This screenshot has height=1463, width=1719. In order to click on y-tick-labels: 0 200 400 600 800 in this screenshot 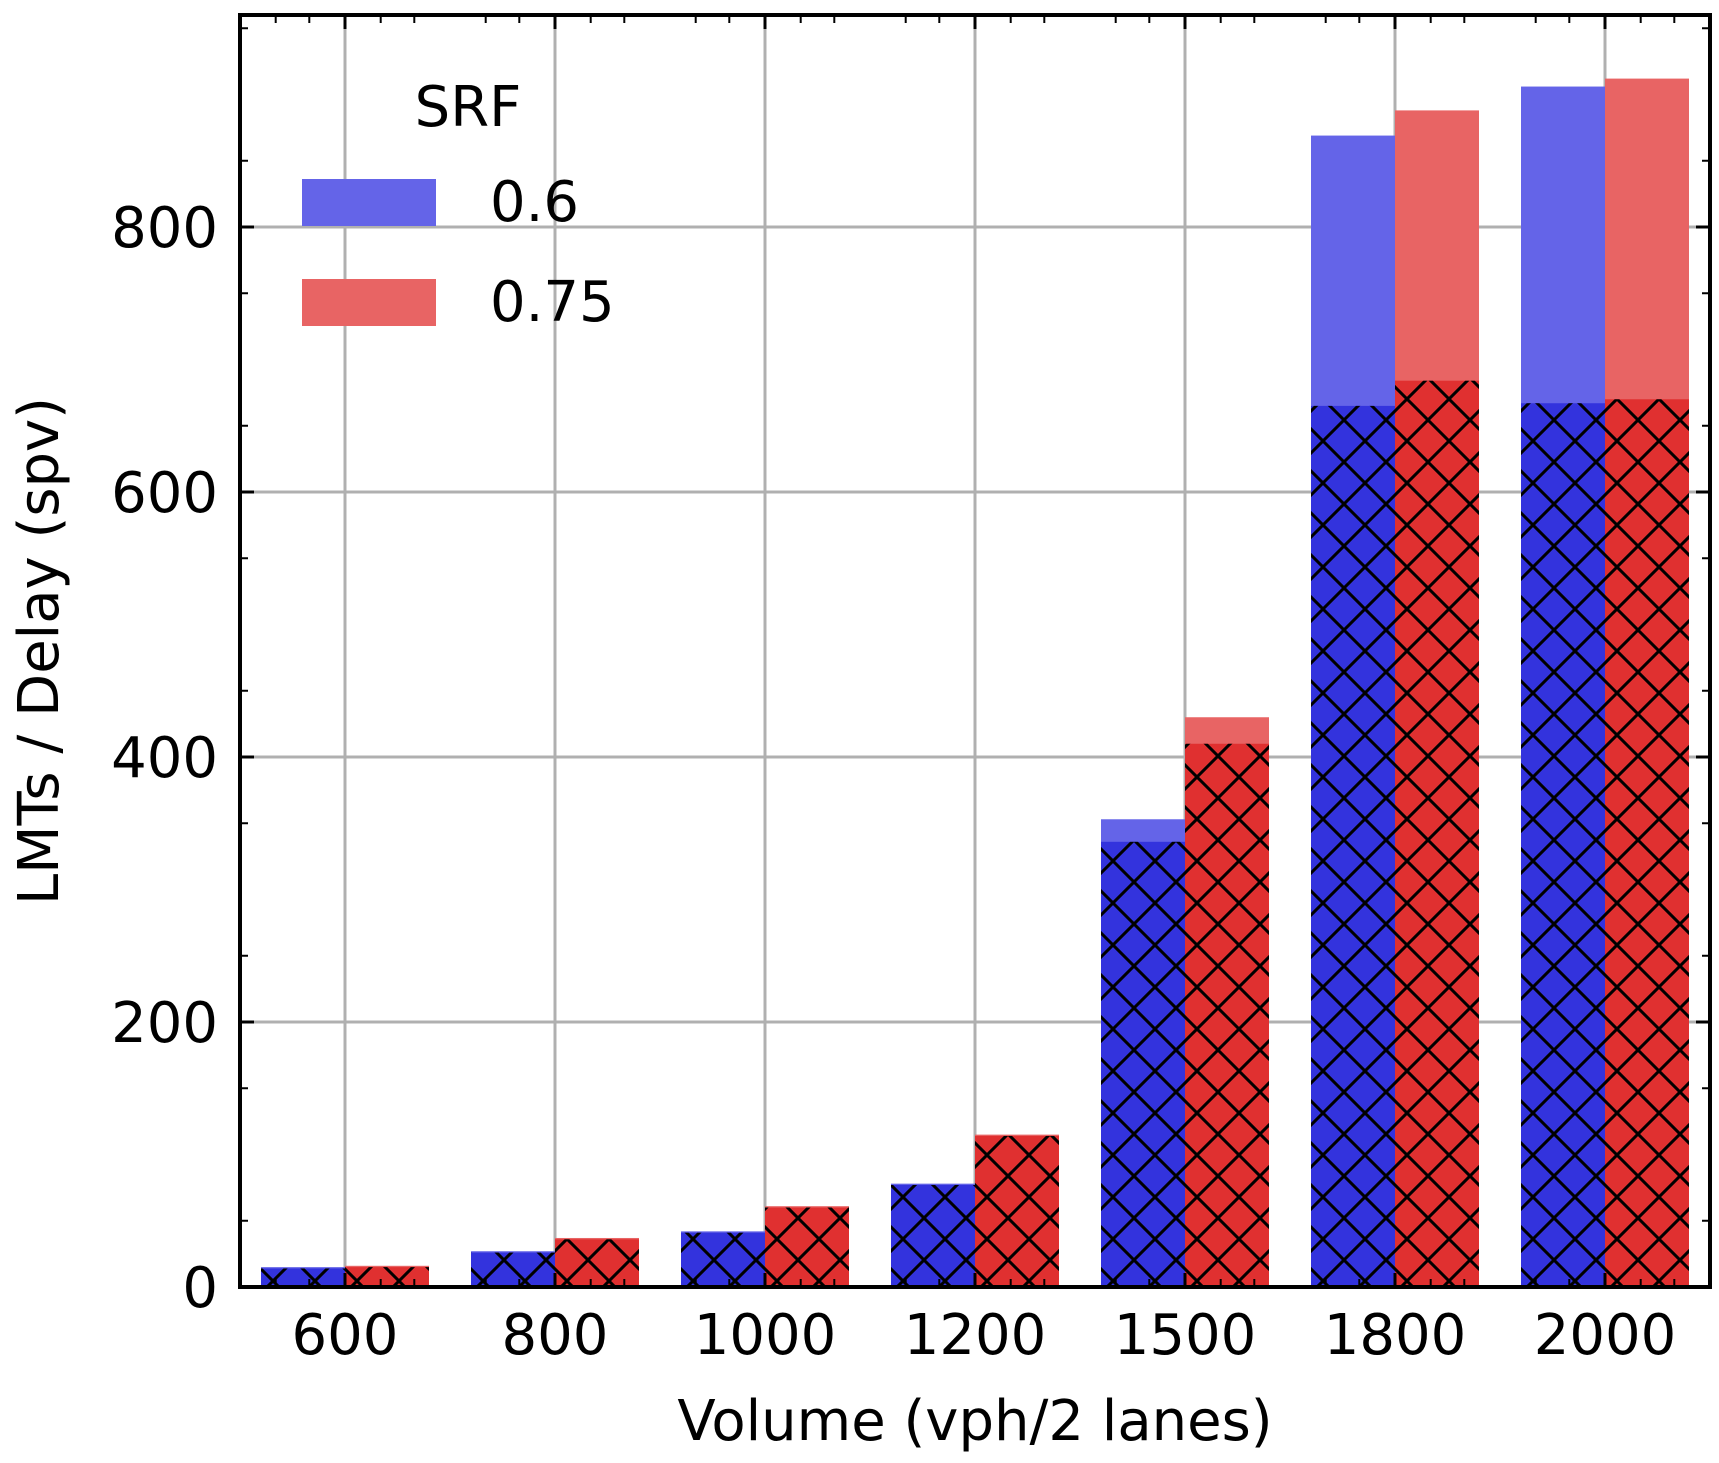, I will do `click(164, 758)`.